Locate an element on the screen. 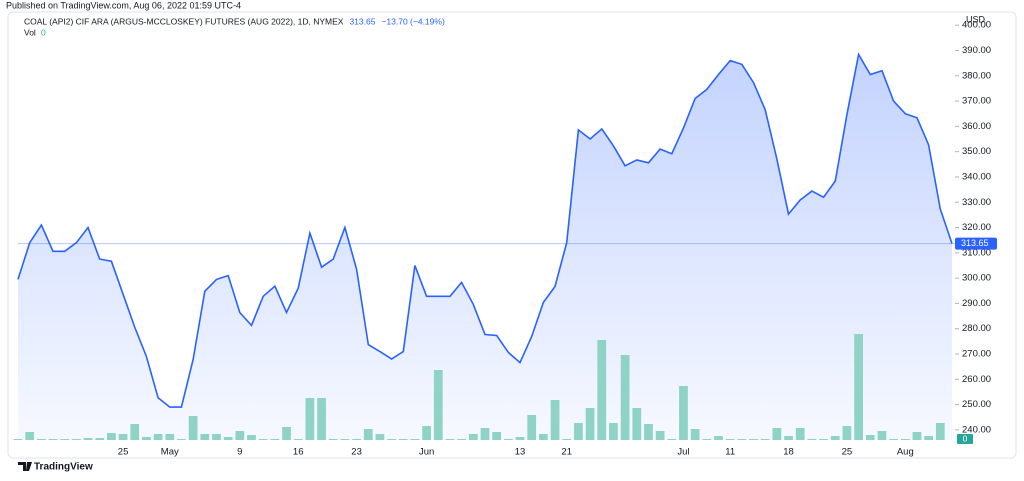  x-tick-label: Jul is located at coordinates (683, 452).